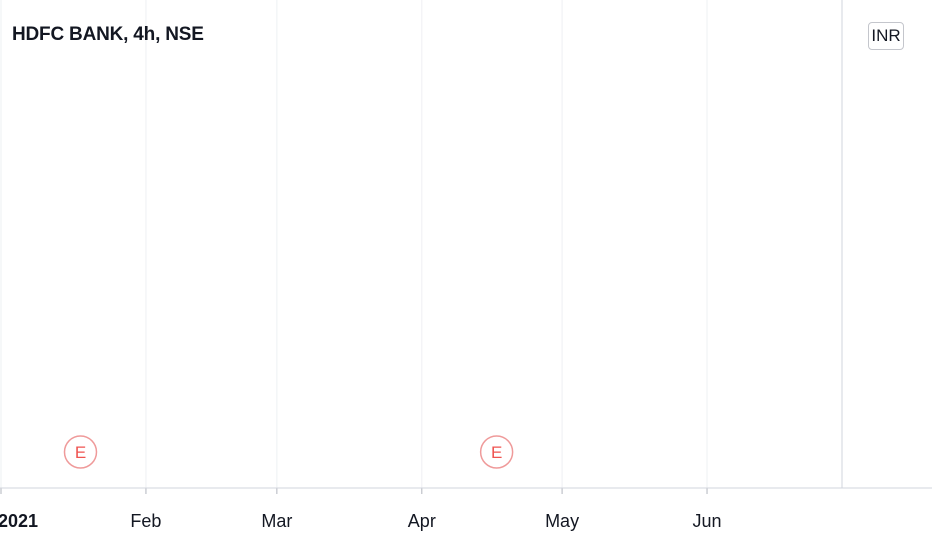 The width and height of the screenshot is (932, 555). Describe the element at coordinates (422, 521) in the screenshot. I see `time-tick-label: Apr` at that location.